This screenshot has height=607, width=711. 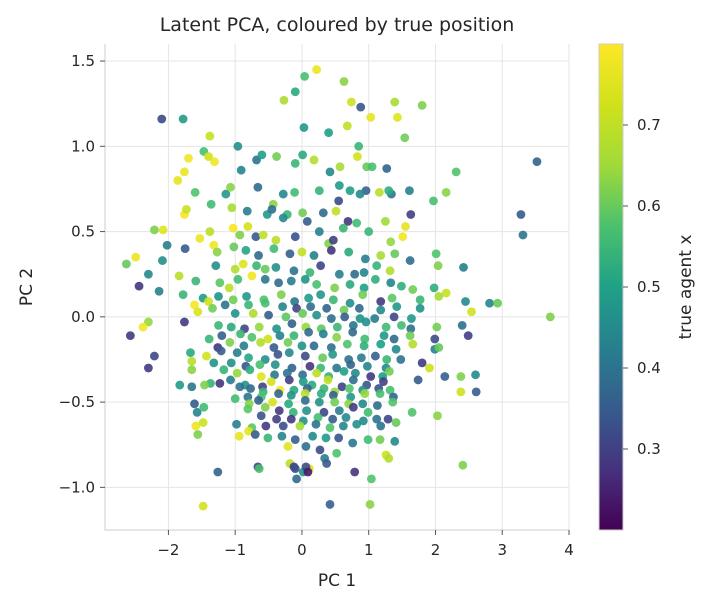 I want to click on chart-title: Latent PCA, coloured by true position, so click(x=337, y=25).